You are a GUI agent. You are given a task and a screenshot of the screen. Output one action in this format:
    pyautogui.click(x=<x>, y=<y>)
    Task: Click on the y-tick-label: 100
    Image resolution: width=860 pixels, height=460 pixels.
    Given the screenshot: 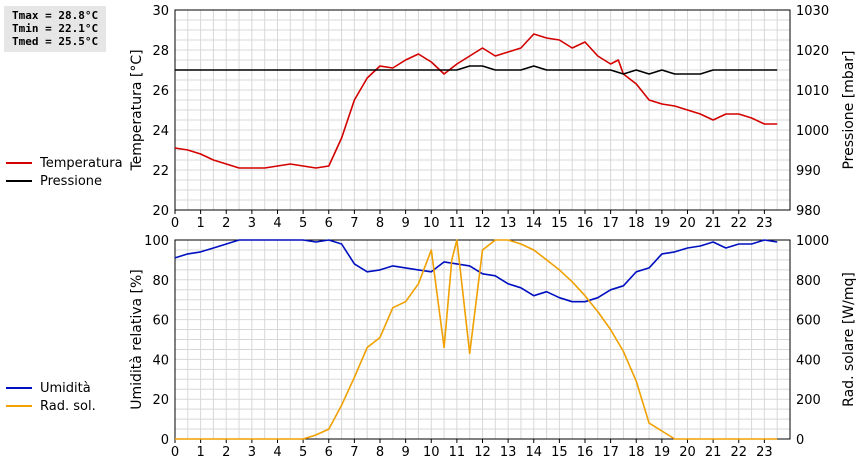 What is the action you would take?
    pyautogui.click(x=156, y=241)
    